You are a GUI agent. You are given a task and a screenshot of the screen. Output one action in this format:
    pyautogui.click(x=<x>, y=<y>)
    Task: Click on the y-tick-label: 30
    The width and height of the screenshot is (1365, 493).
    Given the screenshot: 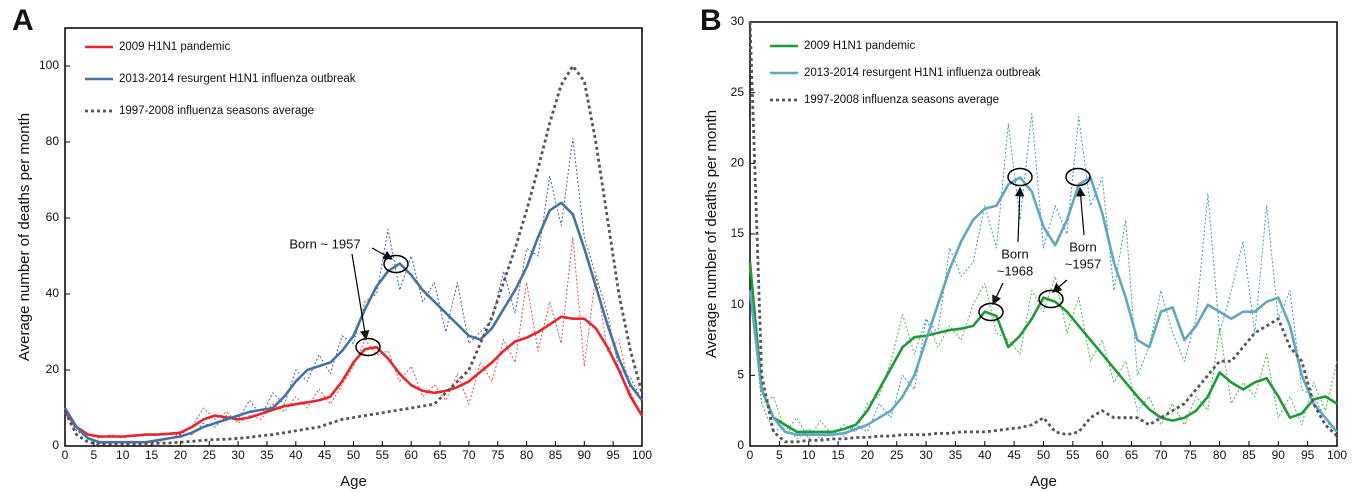 What is the action you would take?
    pyautogui.click(x=738, y=21)
    